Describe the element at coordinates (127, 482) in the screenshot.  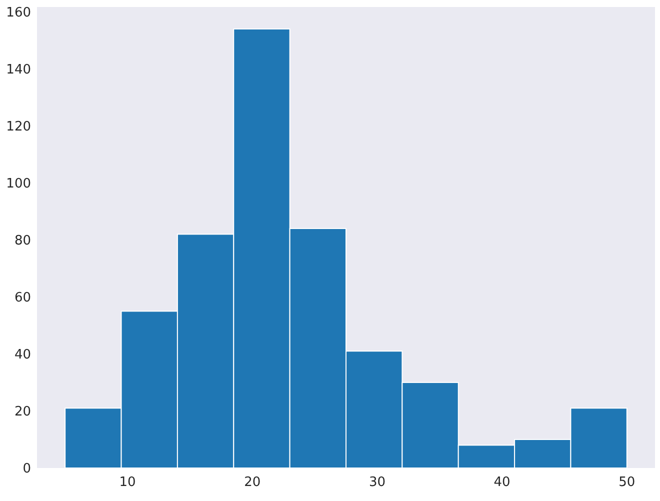
I see `x-tick-label: 10` at that location.